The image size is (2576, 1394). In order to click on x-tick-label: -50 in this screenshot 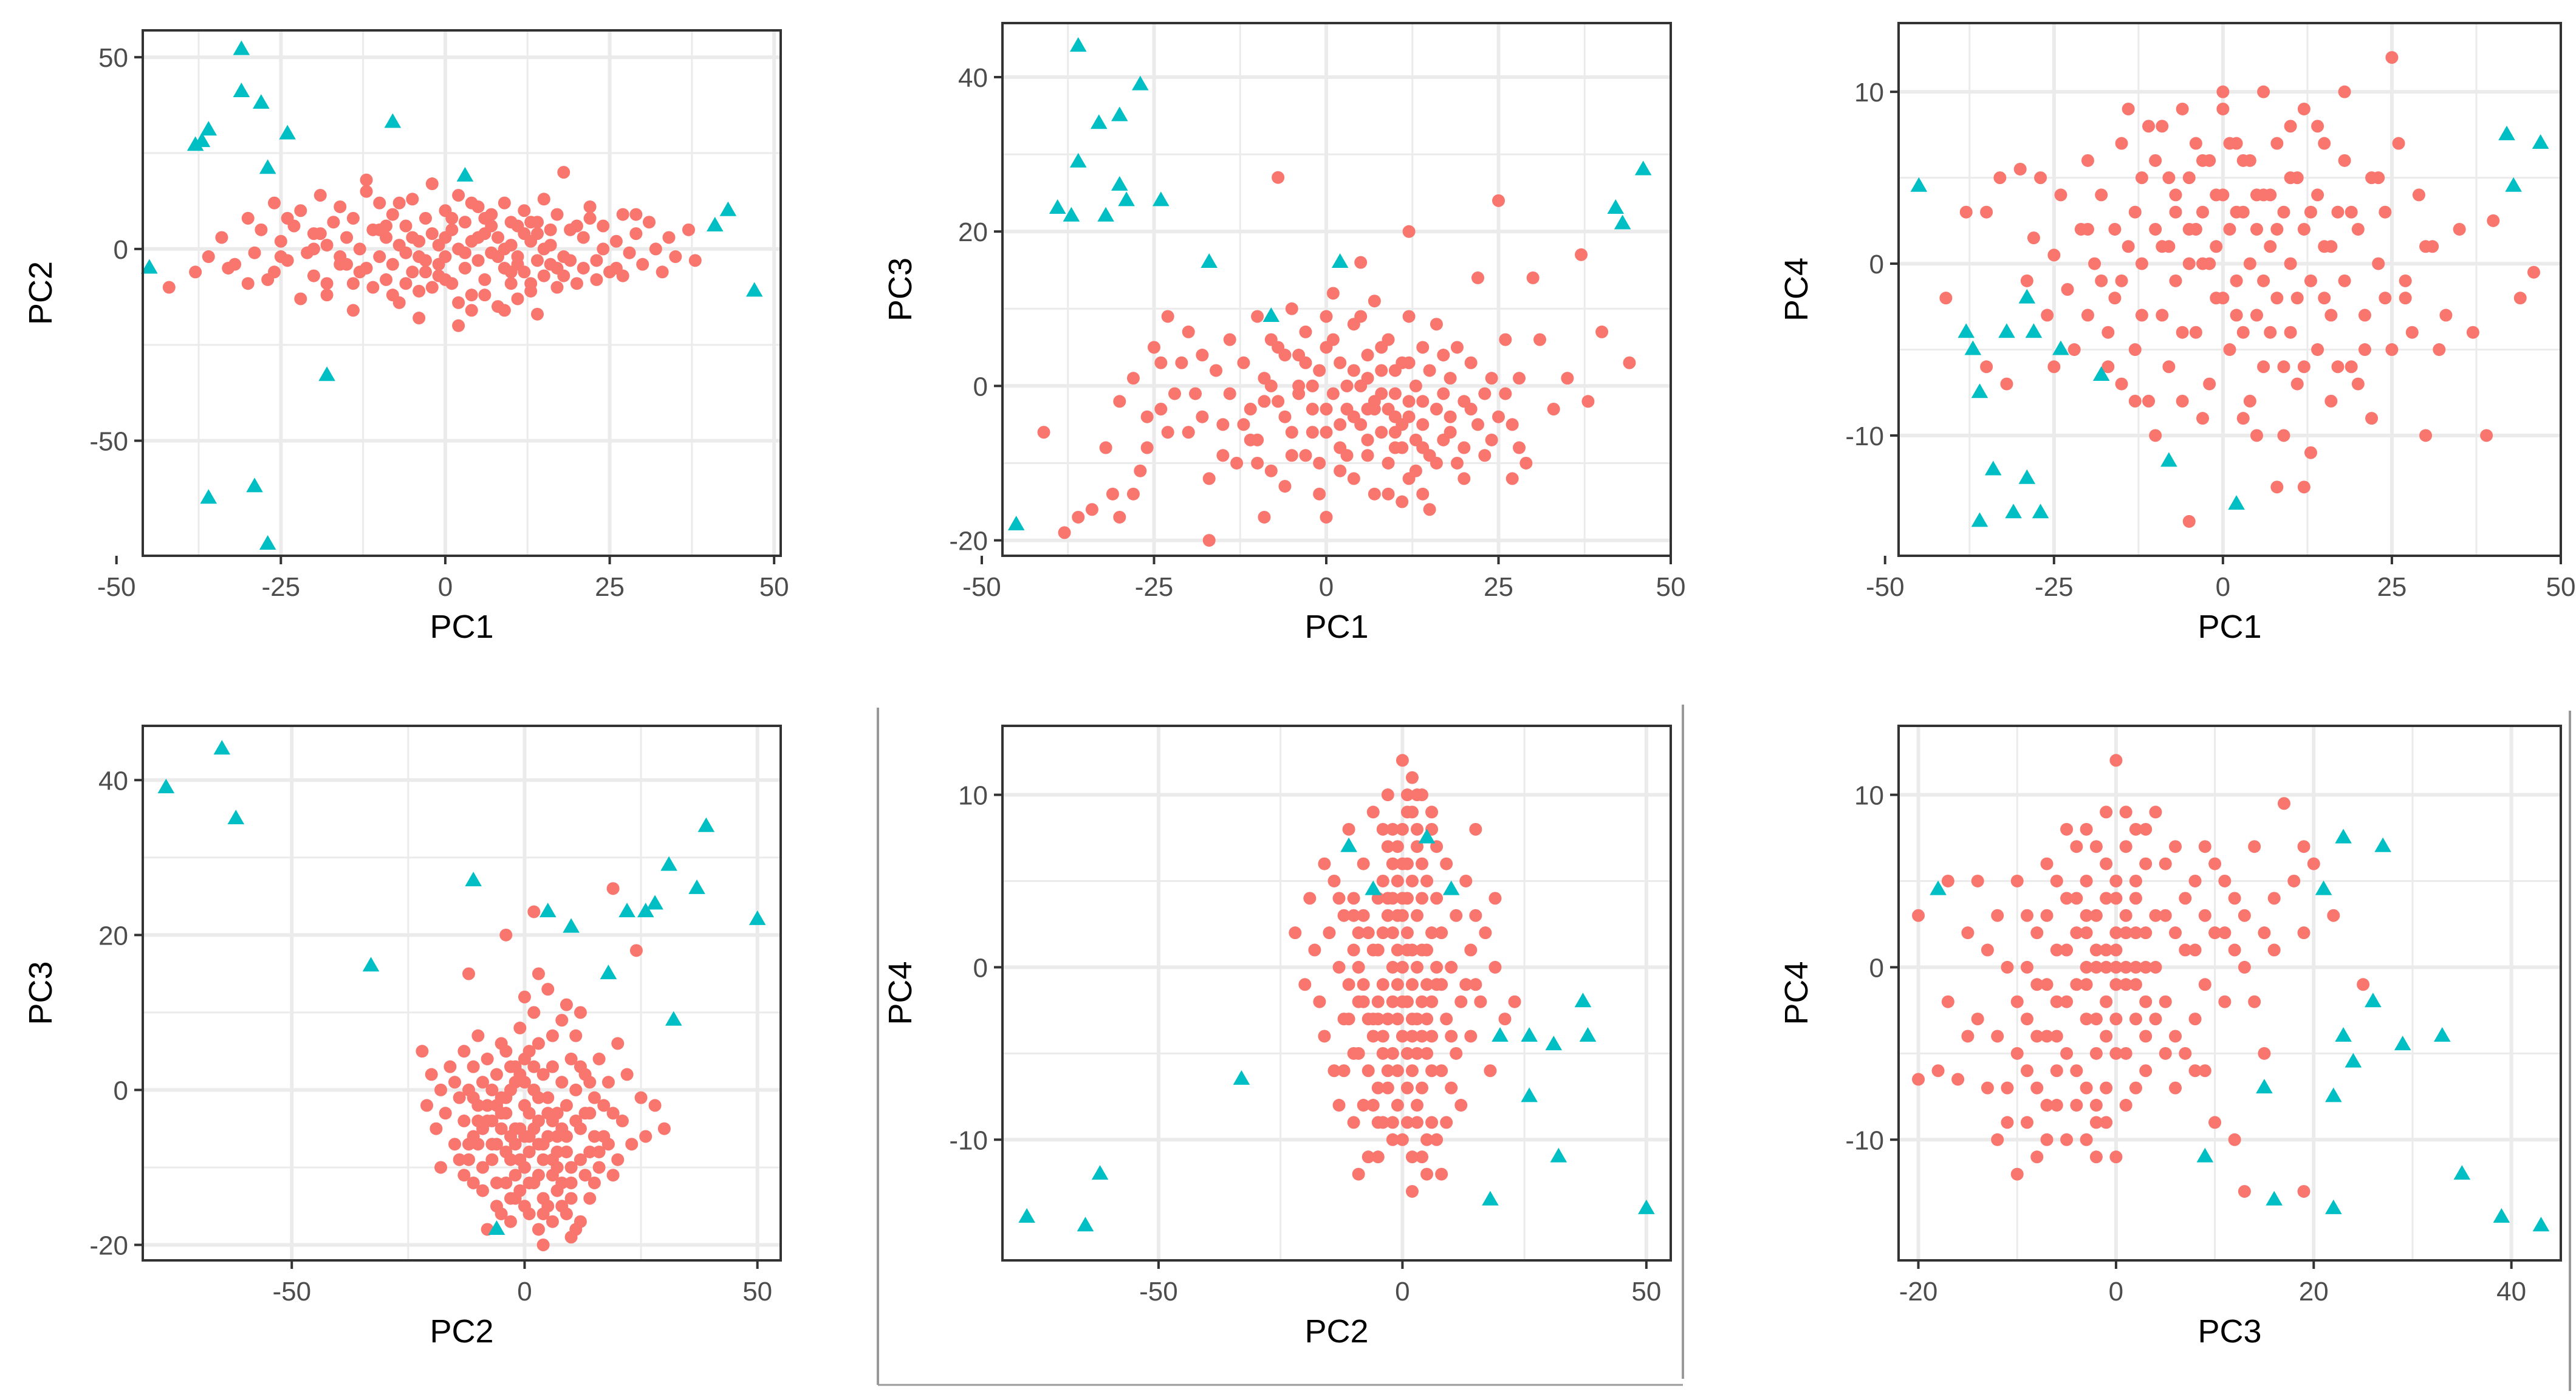, I will do `click(291, 1292)`.